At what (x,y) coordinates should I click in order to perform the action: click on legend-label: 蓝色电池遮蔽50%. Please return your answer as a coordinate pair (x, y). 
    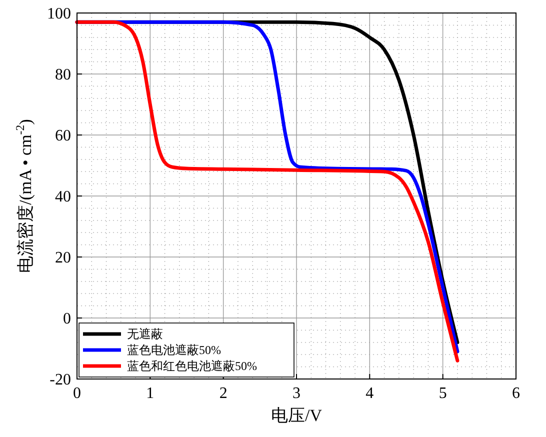
    Looking at the image, I should click on (174, 350).